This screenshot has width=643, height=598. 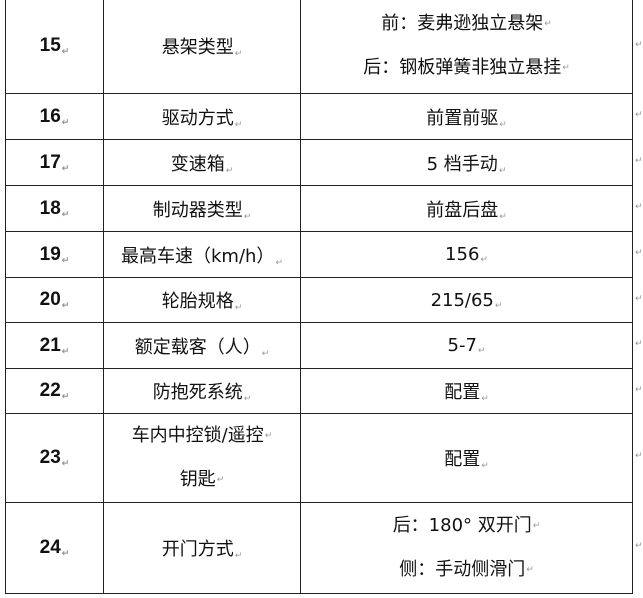 I want to click on item-name: 开门方式↵, so click(x=202, y=548).